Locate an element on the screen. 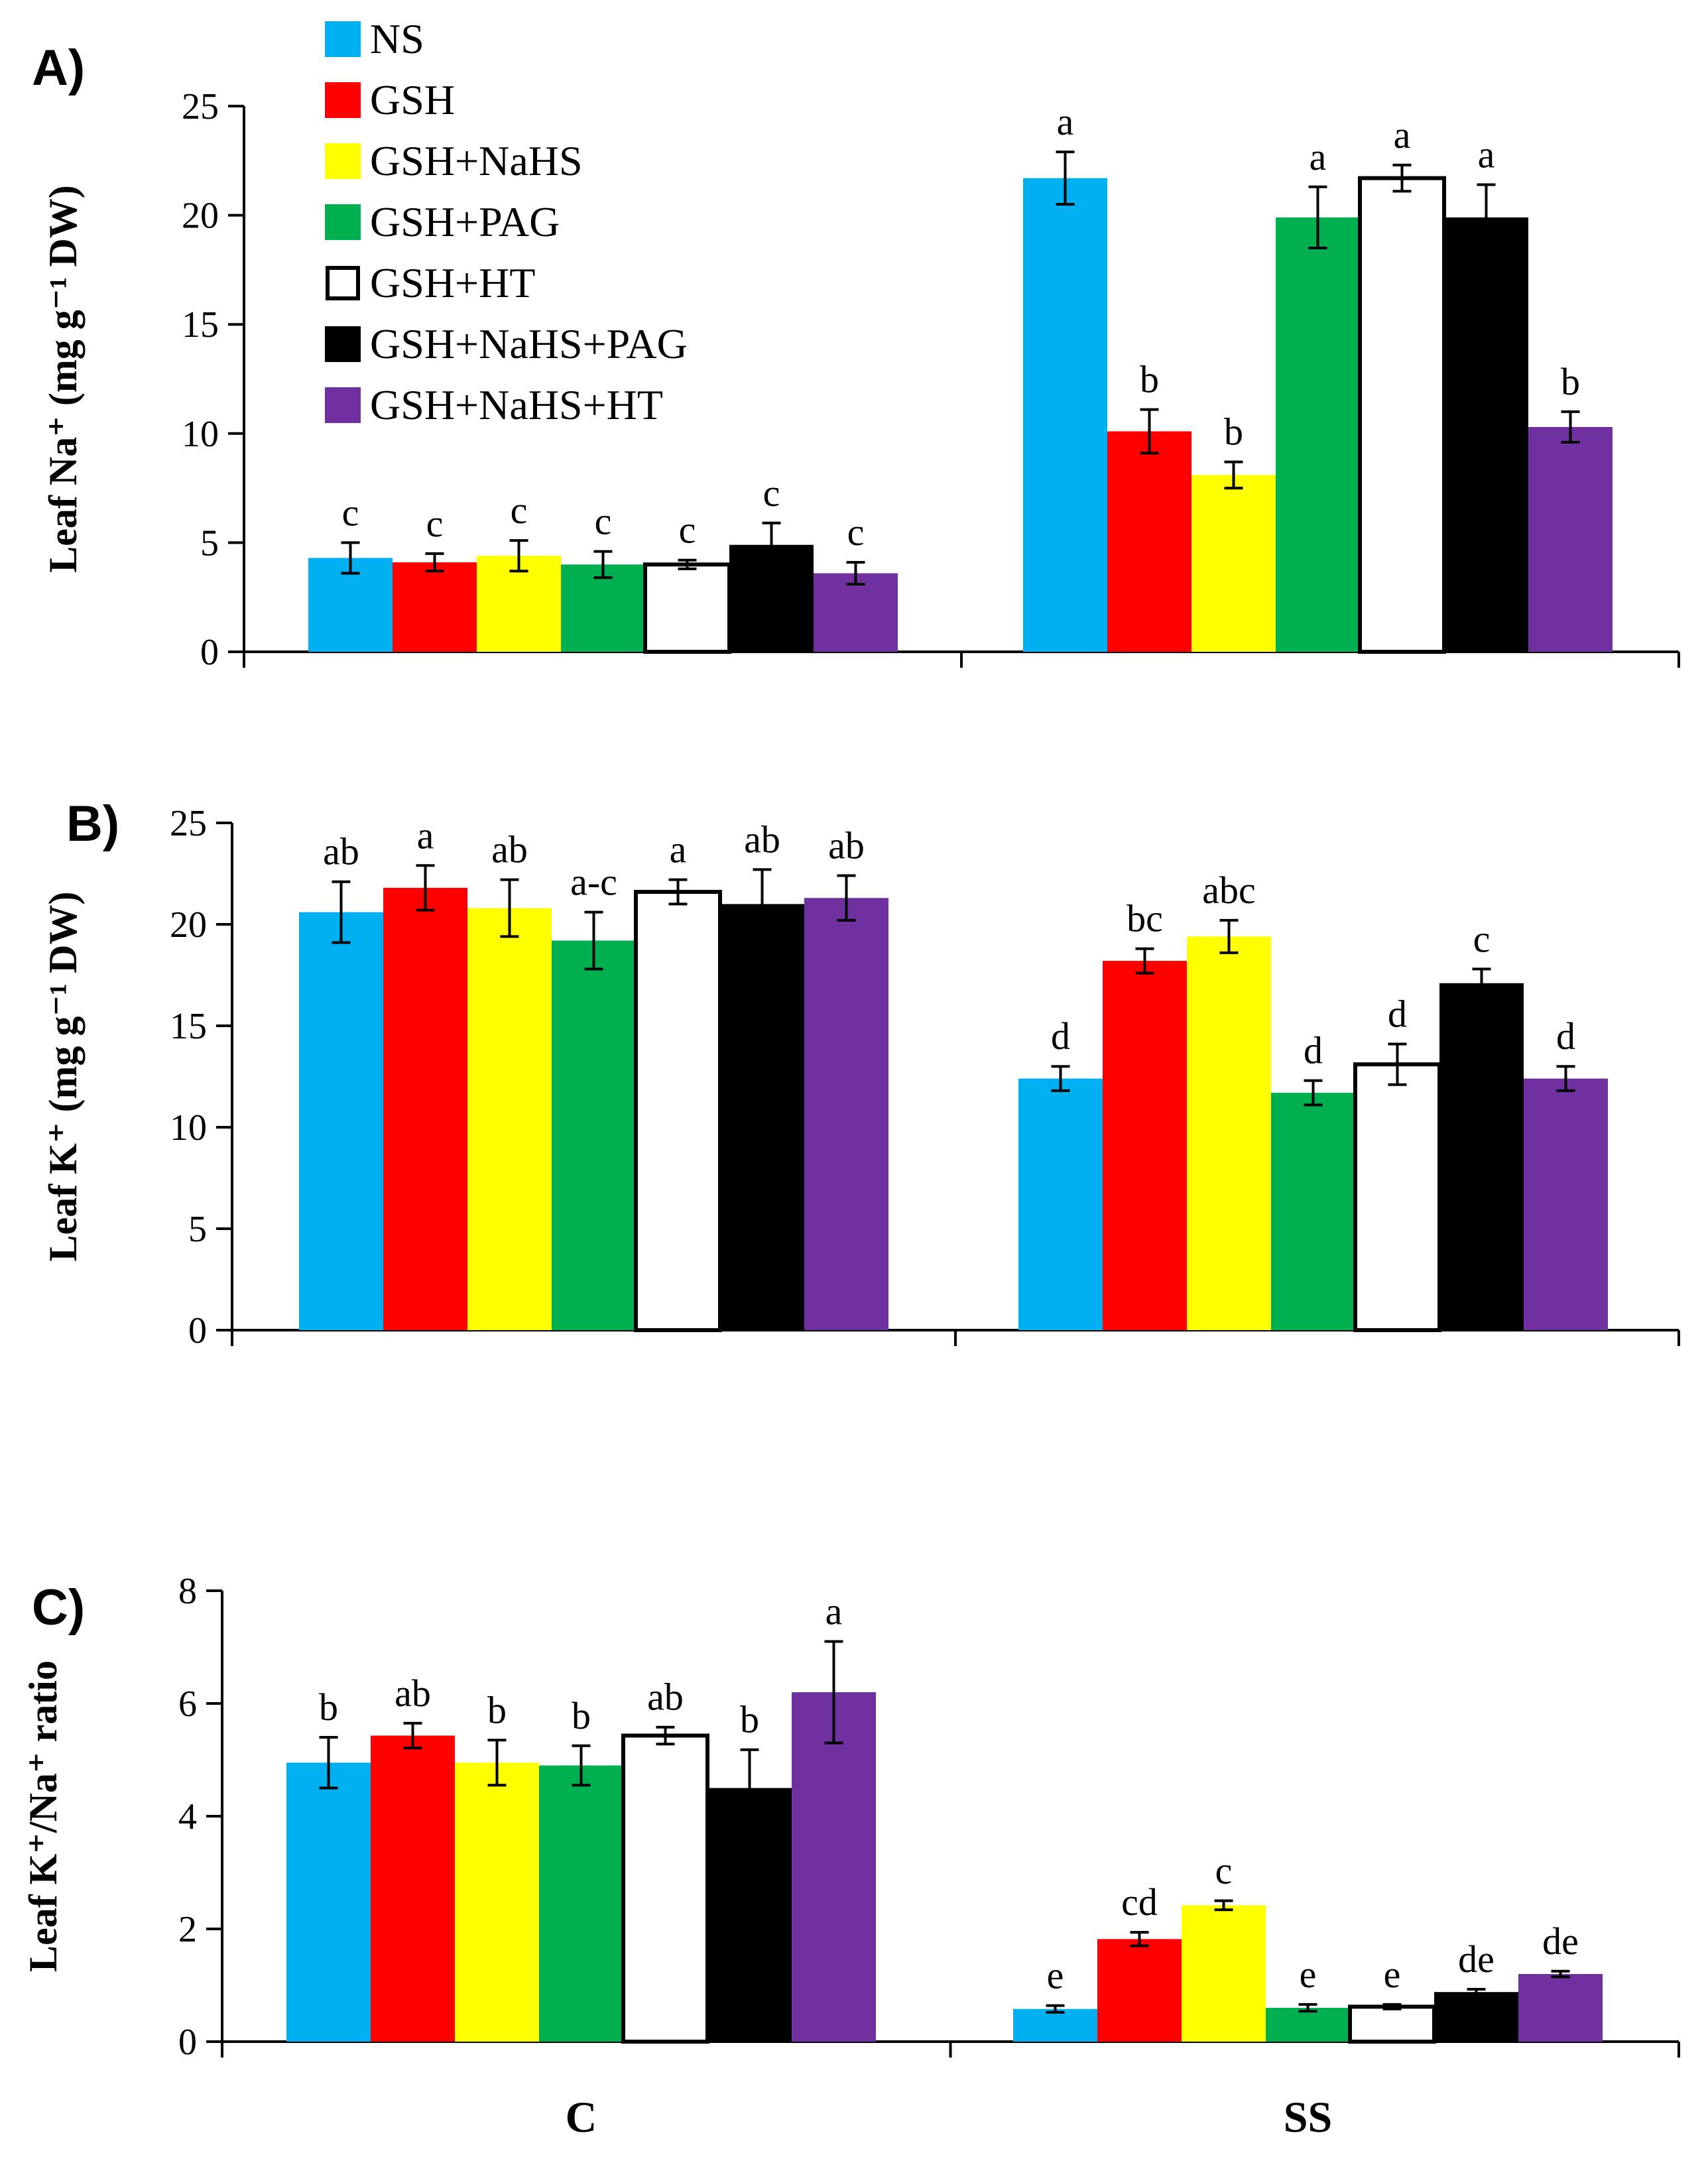 The width and height of the screenshot is (1708, 2161). category-label: SS is located at coordinates (1308, 2117).